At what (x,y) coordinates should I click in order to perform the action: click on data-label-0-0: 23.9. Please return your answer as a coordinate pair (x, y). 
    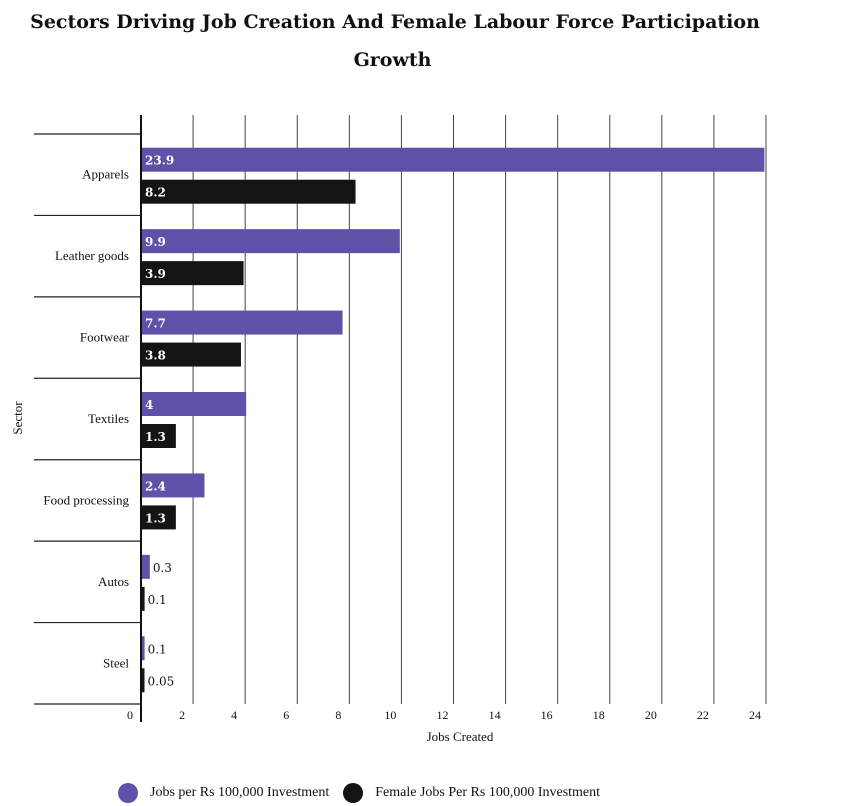
    Looking at the image, I should click on (159, 161).